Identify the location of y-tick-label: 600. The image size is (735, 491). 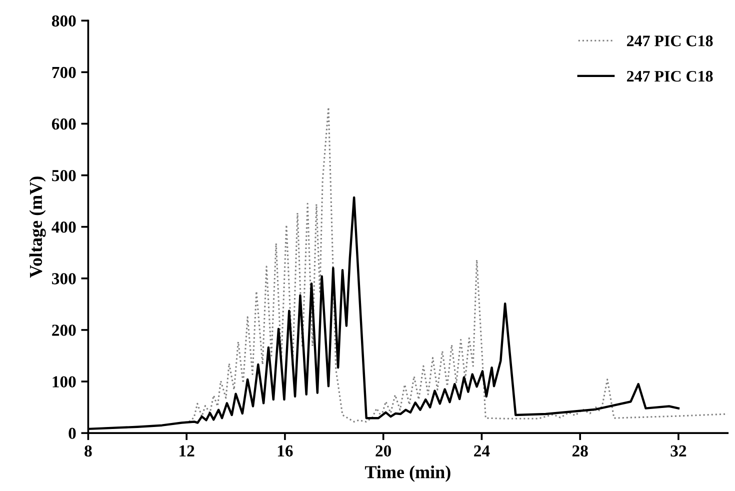
(64, 124).